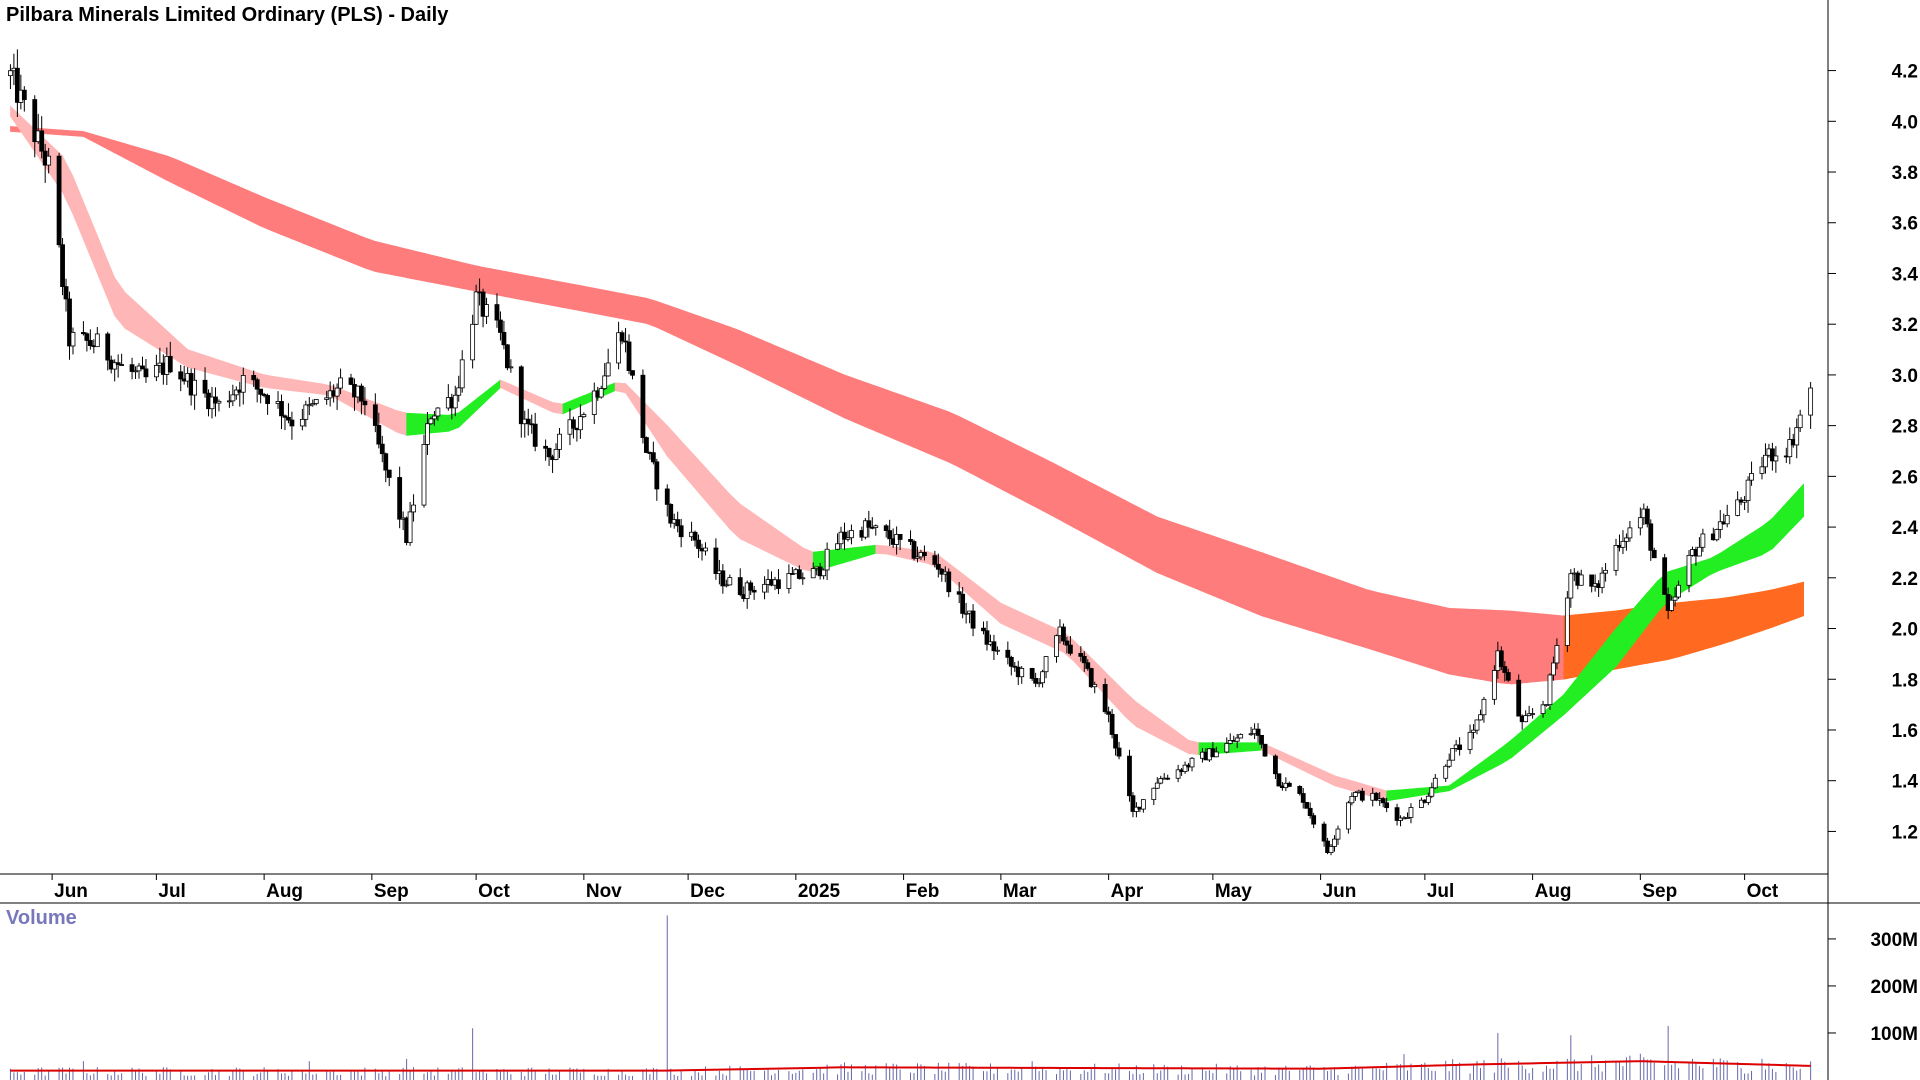  Describe the element at coordinates (1894, 987) in the screenshot. I see `volume-tick-label: 200M` at that location.